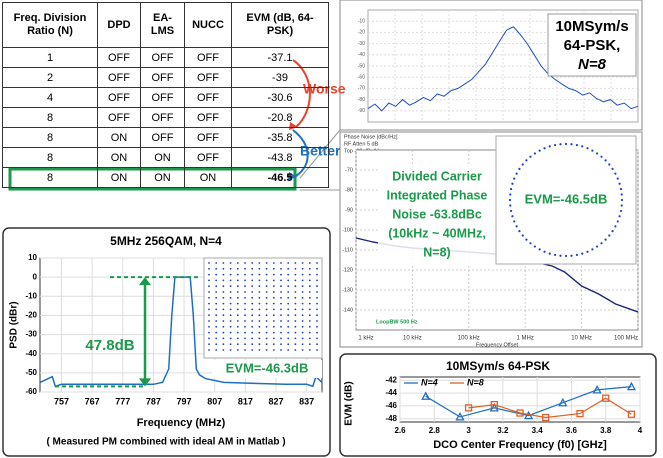  Describe the element at coordinates (503, 69) in the screenshot. I see `data-line` at that location.